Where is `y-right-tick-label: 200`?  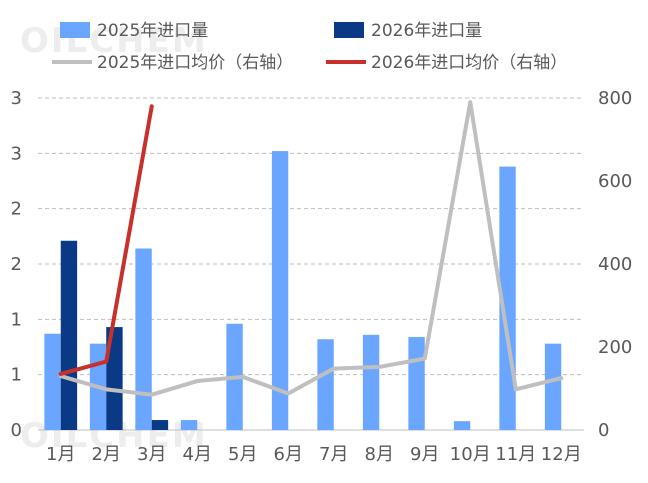 y-right-tick-label: 200 is located at coordinates (615, 347).